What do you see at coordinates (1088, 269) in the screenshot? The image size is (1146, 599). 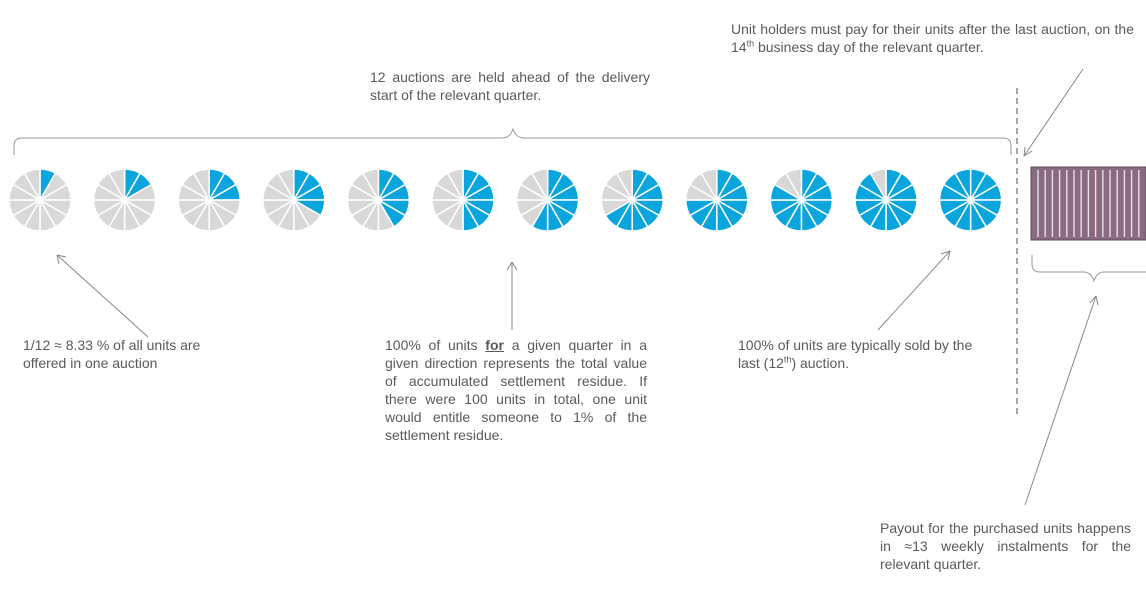 I see `payout-brace` at bounding box center [1088, 269].